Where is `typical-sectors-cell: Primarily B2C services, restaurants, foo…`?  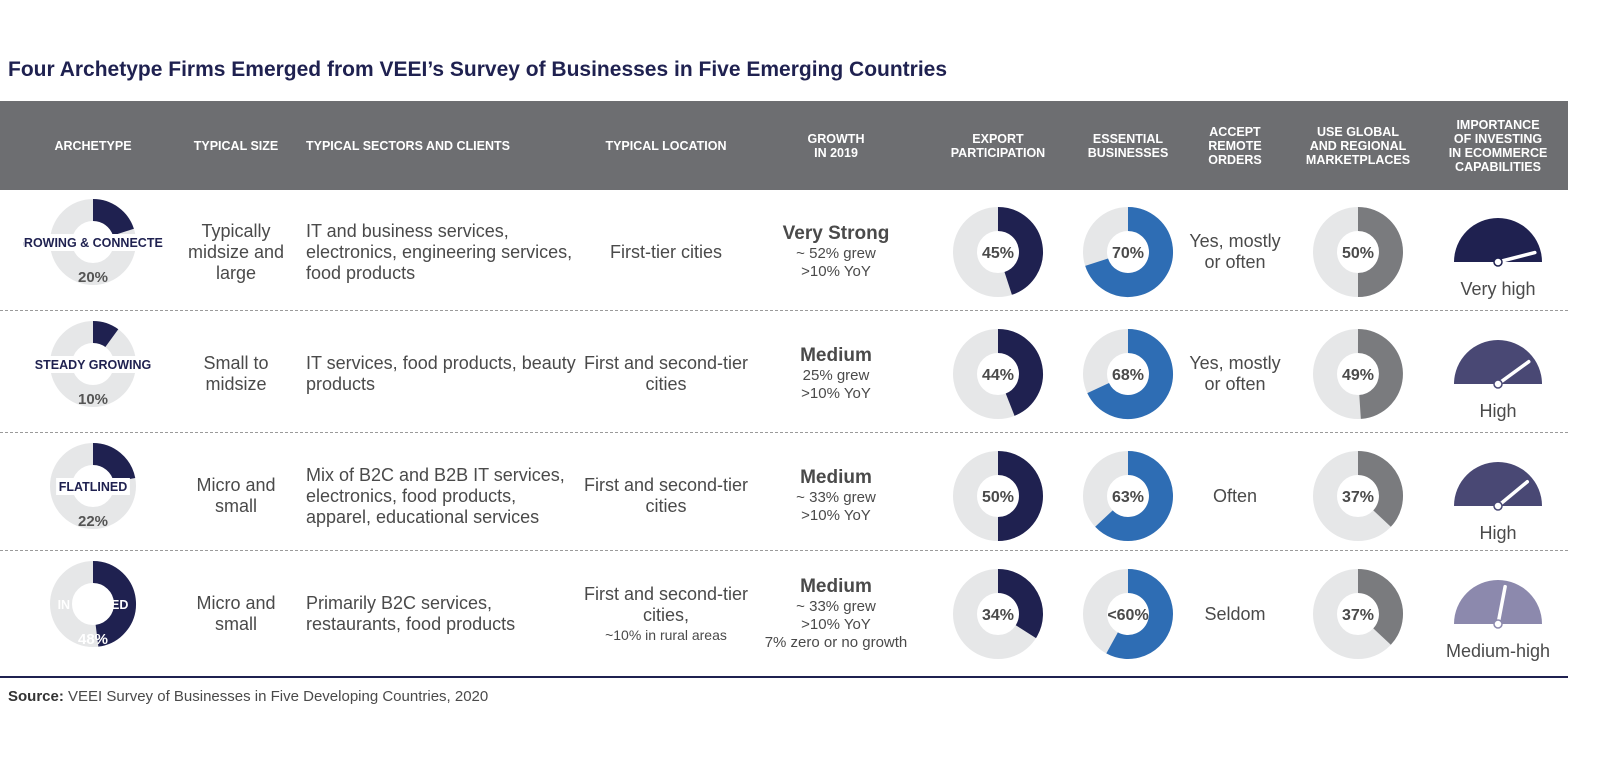 typical-sectors-cell: Primarily B2C services, restaurants, foo… is located at coordinates (441, 614).